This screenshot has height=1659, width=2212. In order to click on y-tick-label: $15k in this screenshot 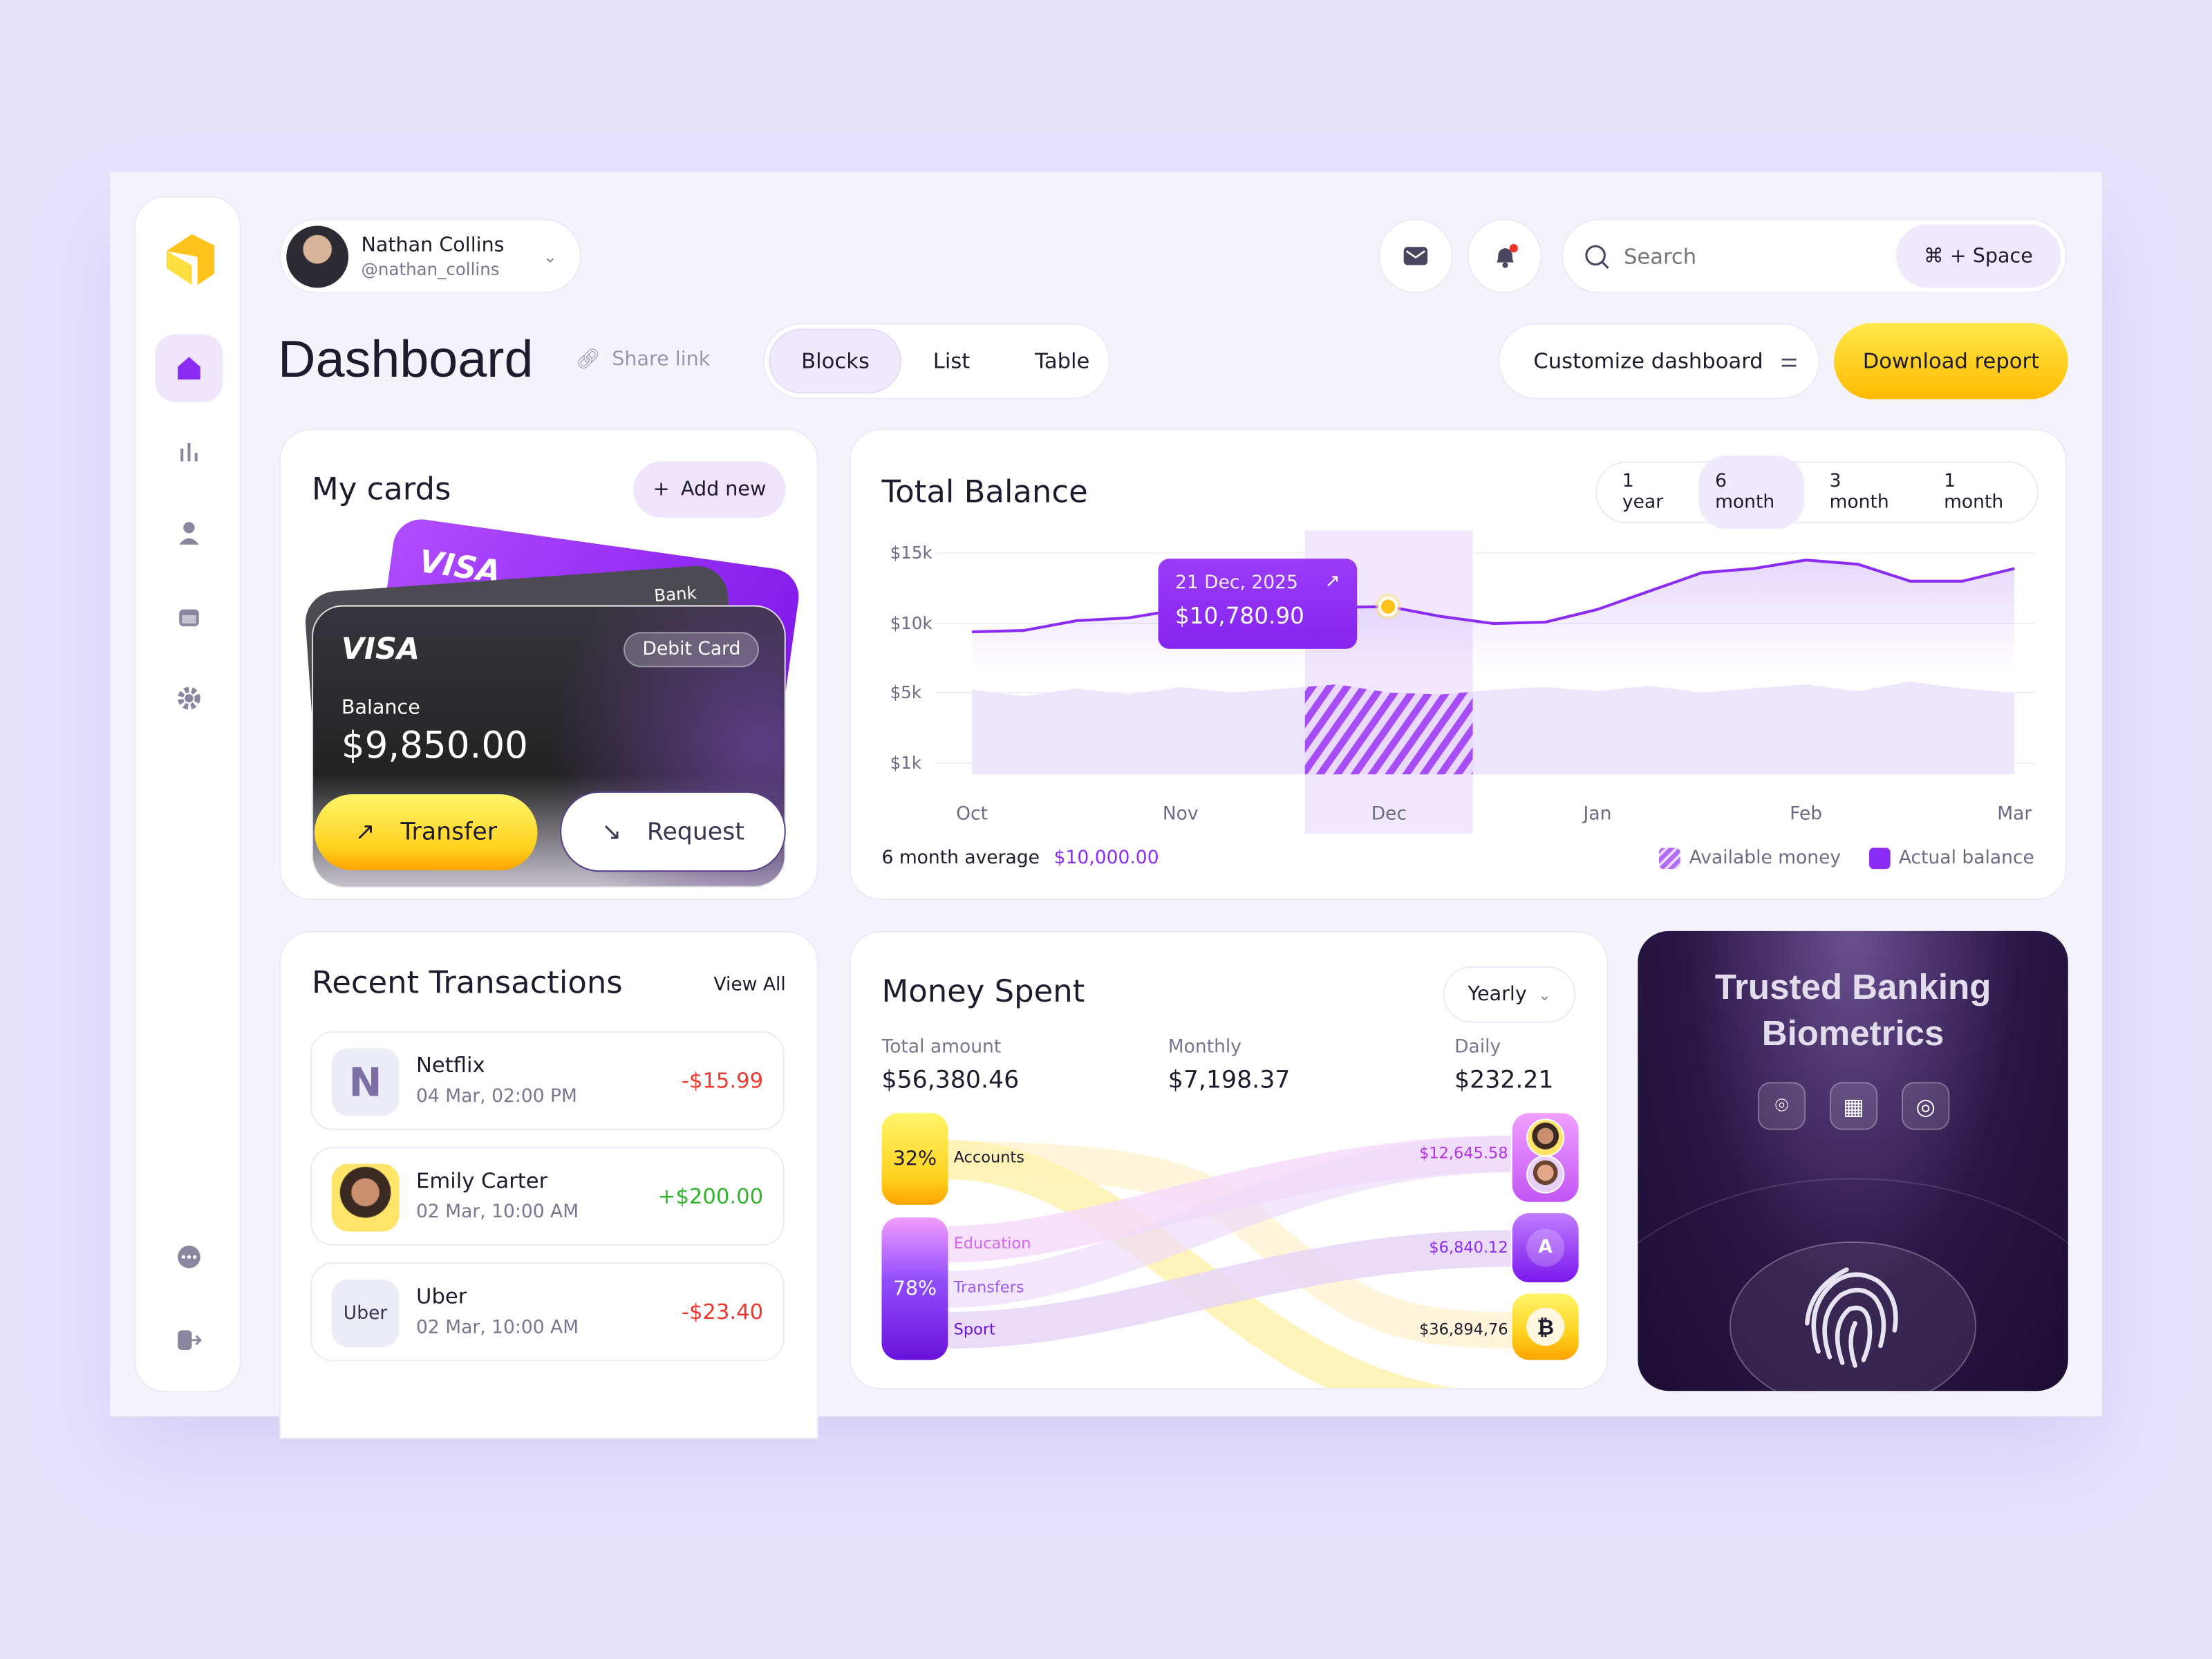, I will do `click(911, 553)`.